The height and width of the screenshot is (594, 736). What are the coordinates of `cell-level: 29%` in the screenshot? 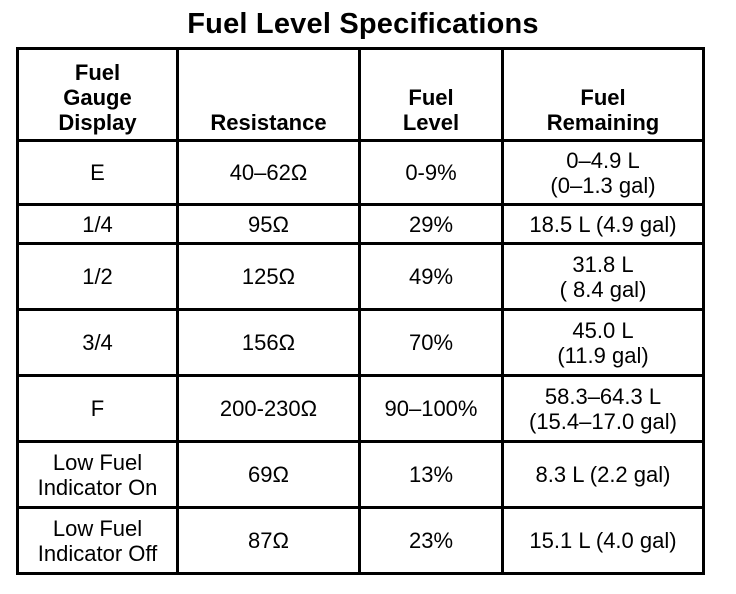 It's located at (431, 224).